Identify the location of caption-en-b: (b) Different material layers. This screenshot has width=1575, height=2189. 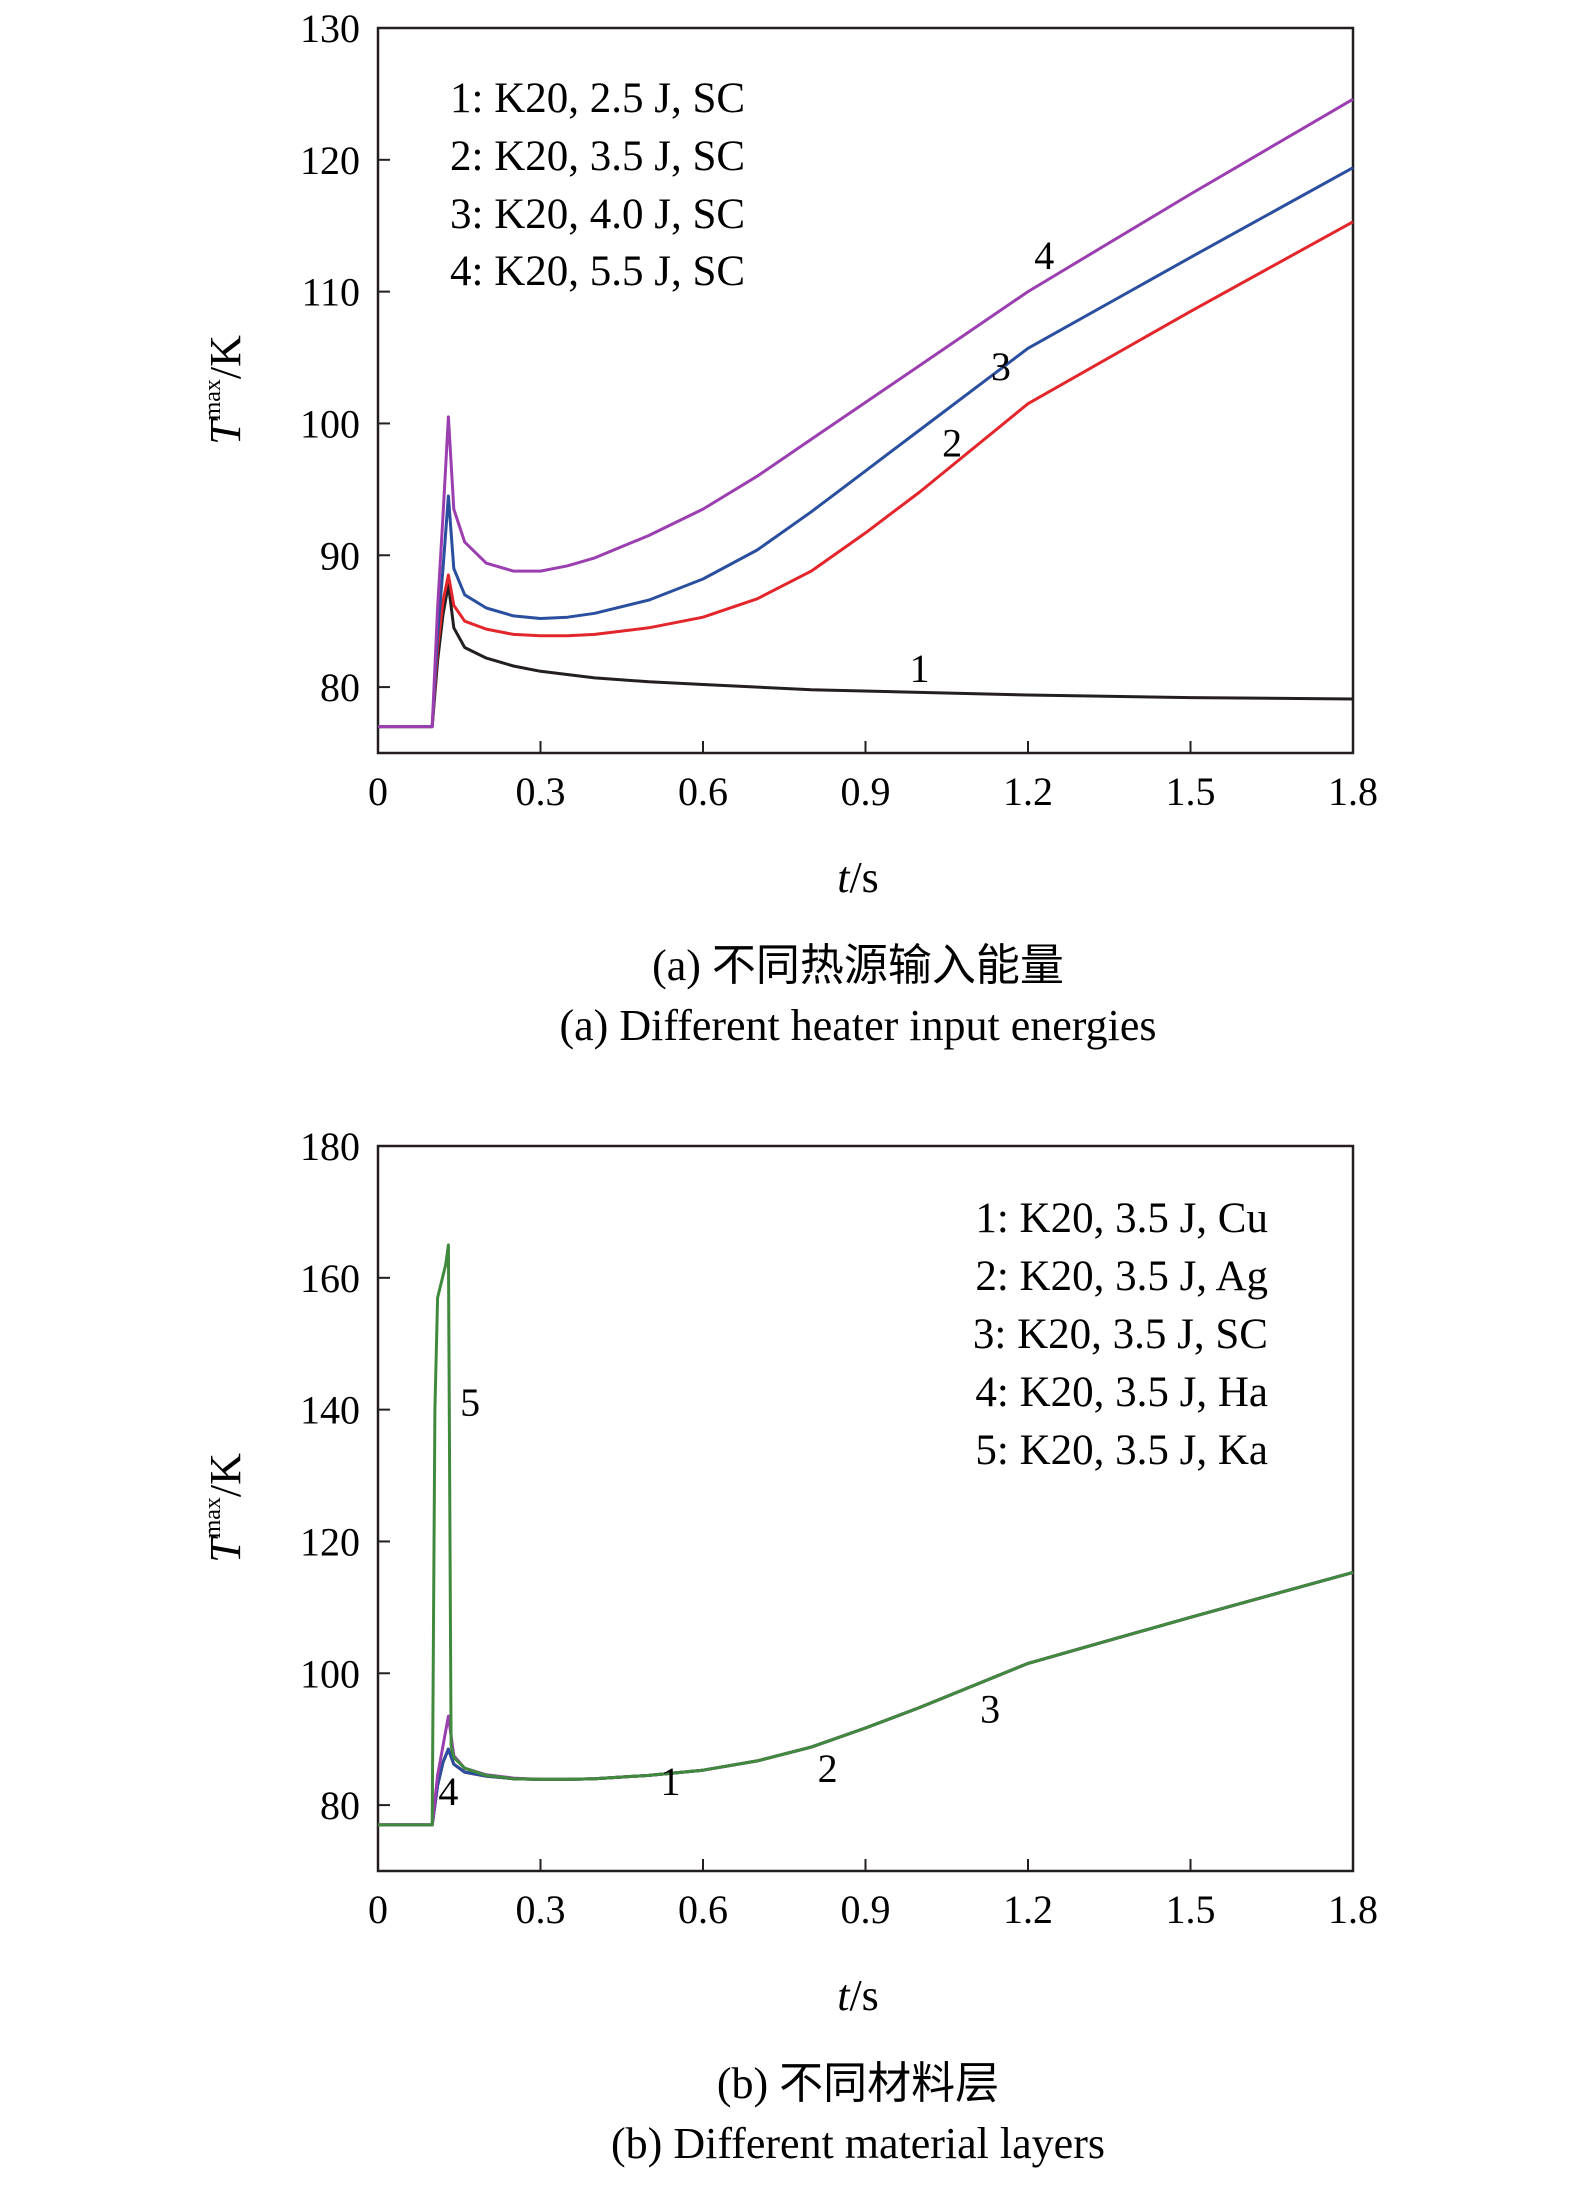
(858, 2143).